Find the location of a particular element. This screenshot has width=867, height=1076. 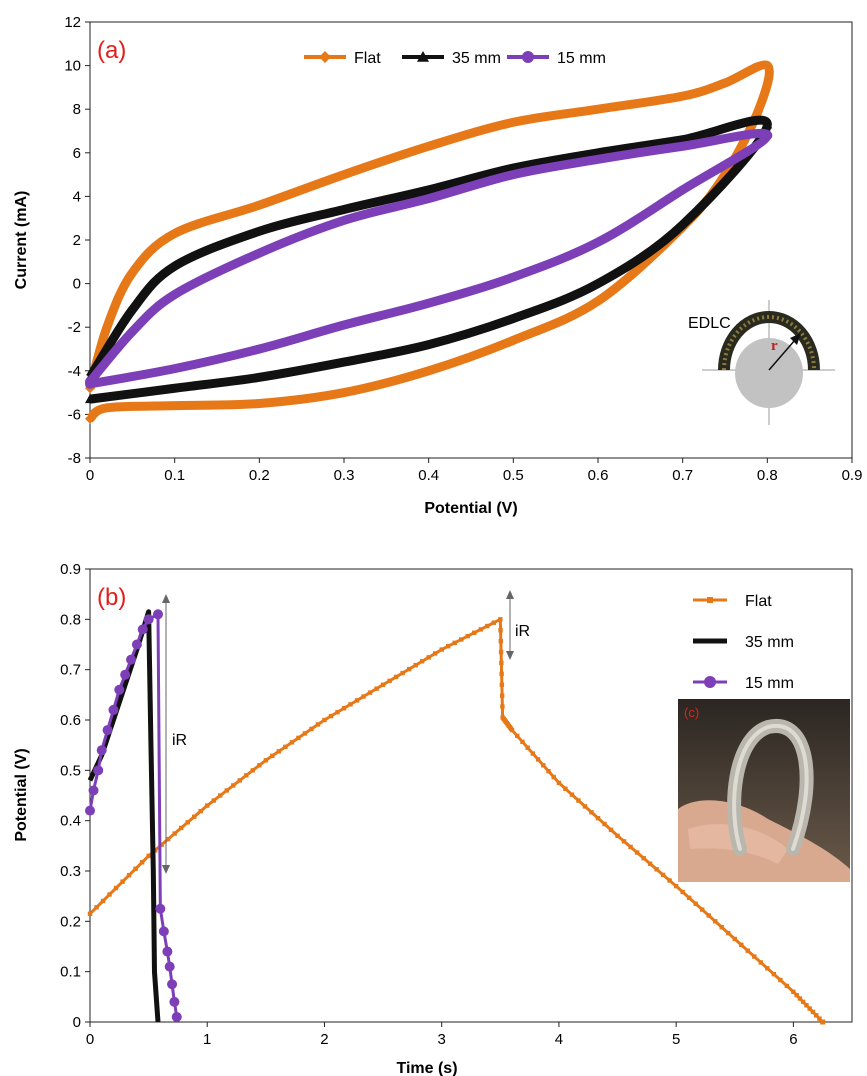

y-tick-label: 4 is located at coordinates (77, 196).